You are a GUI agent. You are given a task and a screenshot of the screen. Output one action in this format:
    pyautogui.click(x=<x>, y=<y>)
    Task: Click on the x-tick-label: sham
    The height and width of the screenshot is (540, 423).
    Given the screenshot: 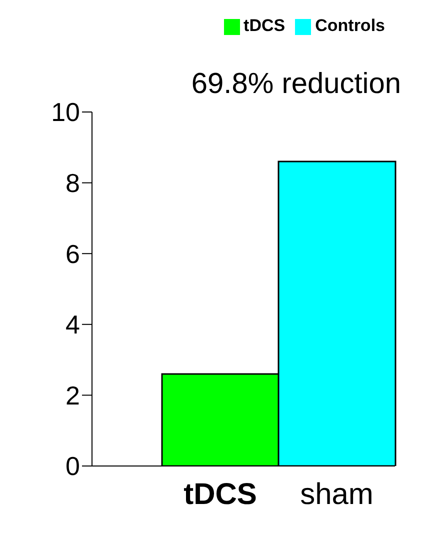 What is the action you would take?
    pyautogui.click(x=337, y=494)
    